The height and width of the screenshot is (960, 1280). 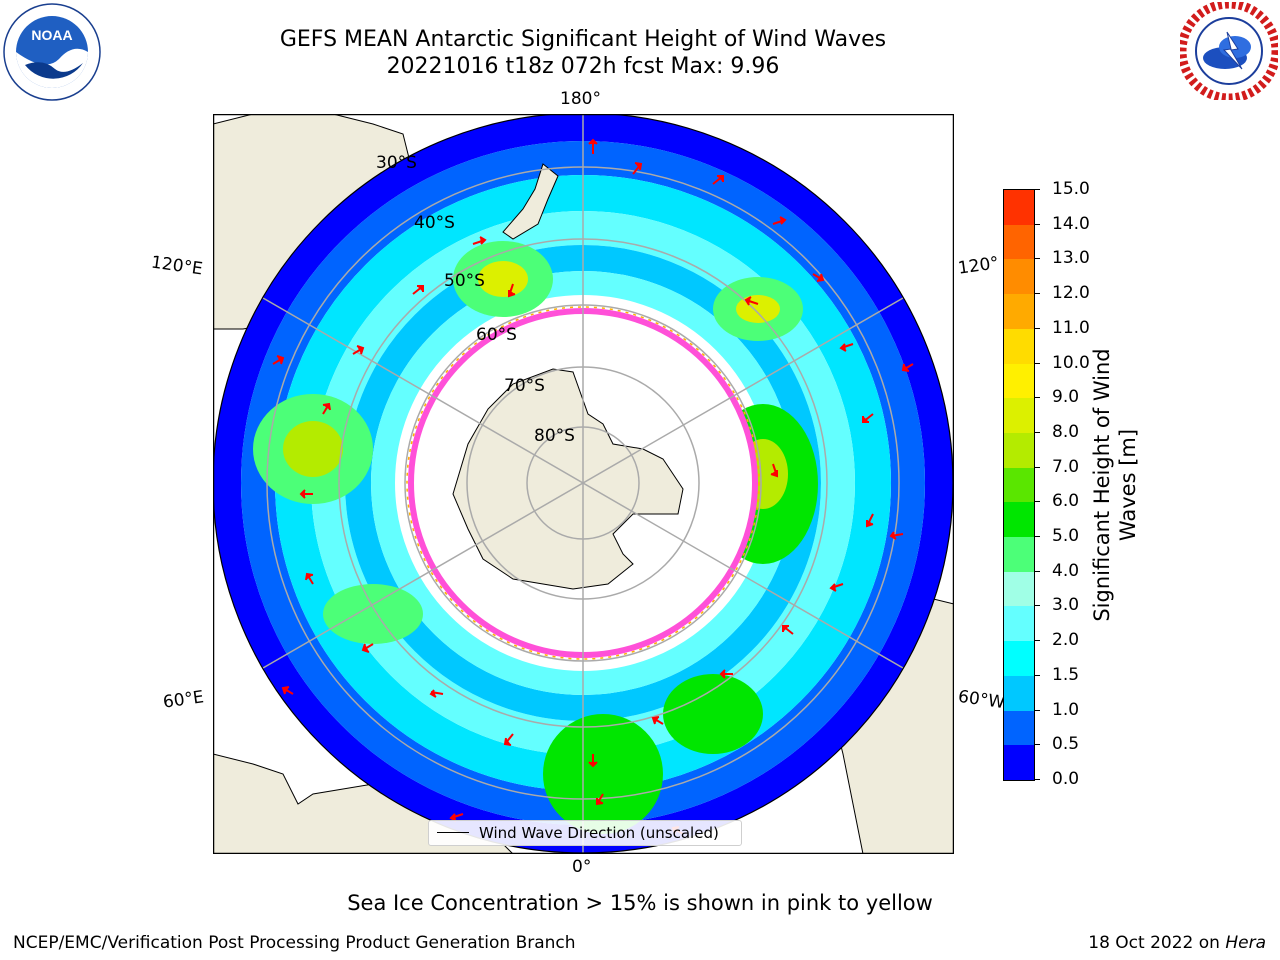 I want to click on colorbar-tick-label: 7.0, so click(x=1066, y=466).